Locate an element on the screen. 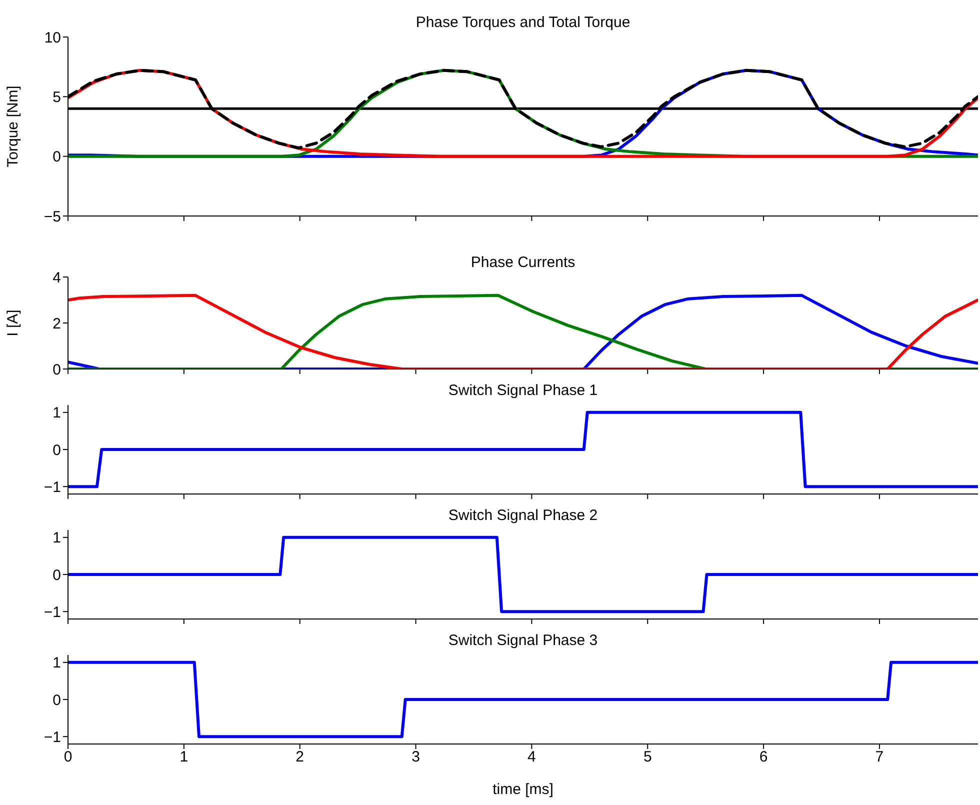 This screenshot has height=805, width=980. chart-title: Phase Currents is located at coordinates (523, 263).